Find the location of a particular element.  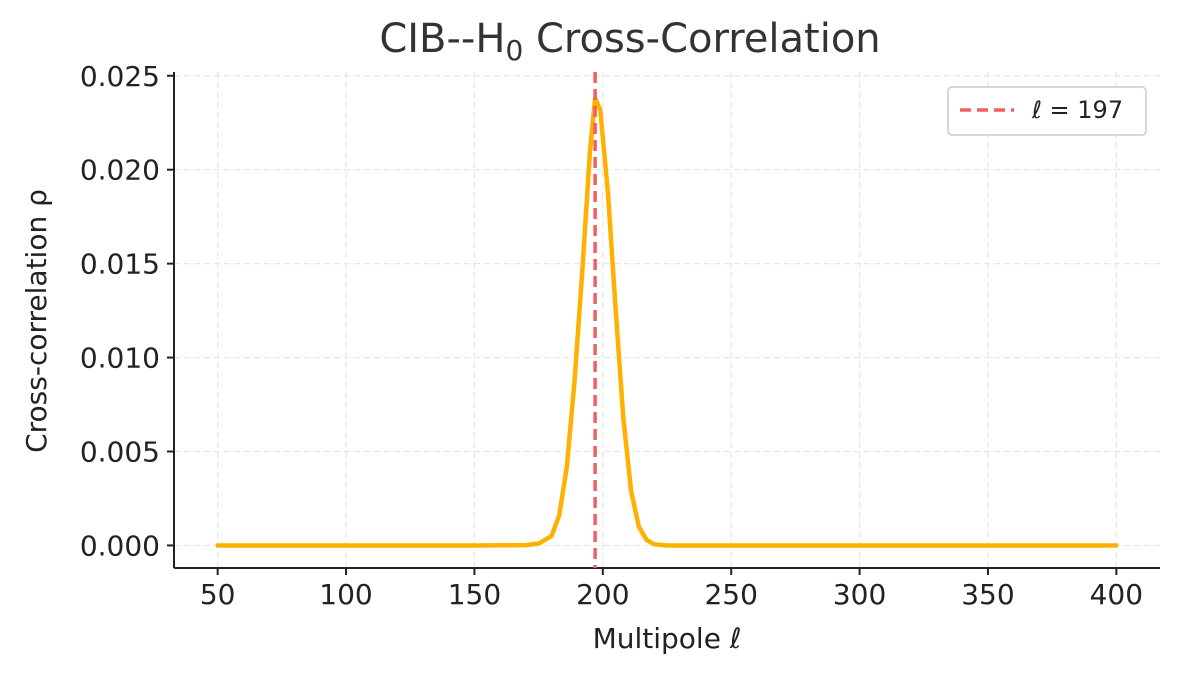

y-ticks: 0.000 0.005 0.010 0.015 0.020 0.025 is located at coordinates (127, 311).